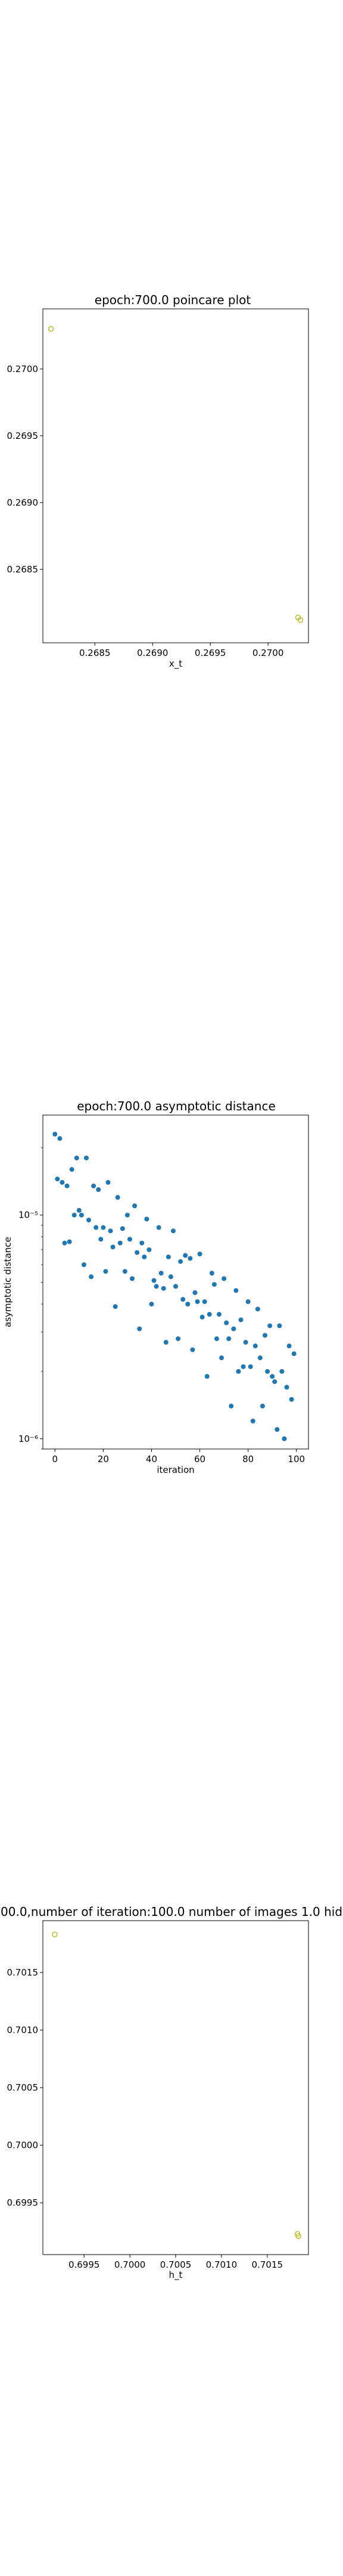 Image resolution: width=343 pixels, height=2576 pixels. Describe the element at coordinates (23, 2030) in the screenshot. I see `hidden-state-y-tick-label: 0.7010` at that location.